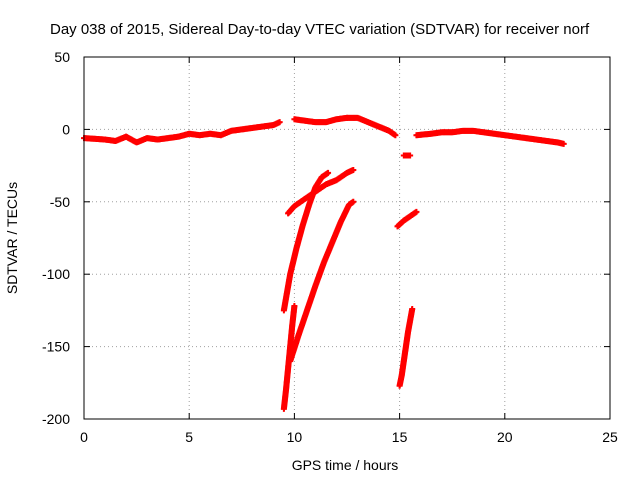 The width and height of the screenshot is (640, 480). Describe the element at coordinates (505, 437) in the screenshot. I see `x-tick-label: 20` at that location.